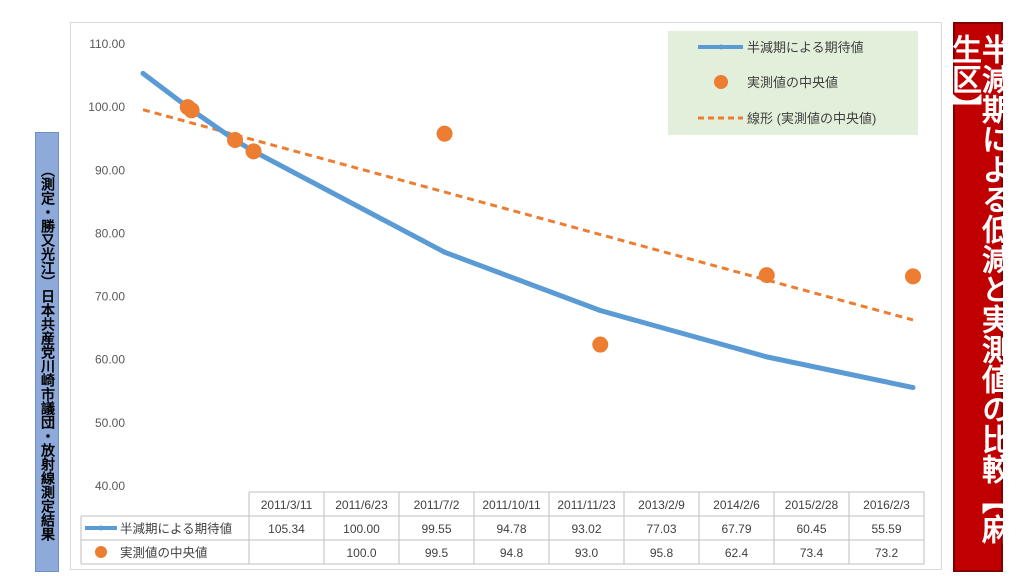  Describe the element at coordinates (106, 107) in the screenshot. I see `y-tick-label: 100.00` at that location.